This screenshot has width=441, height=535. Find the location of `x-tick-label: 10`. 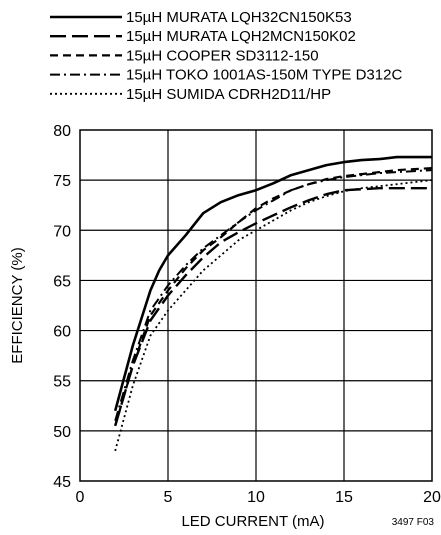

x-tick-label: 10 is located at coordinates (256, 497).